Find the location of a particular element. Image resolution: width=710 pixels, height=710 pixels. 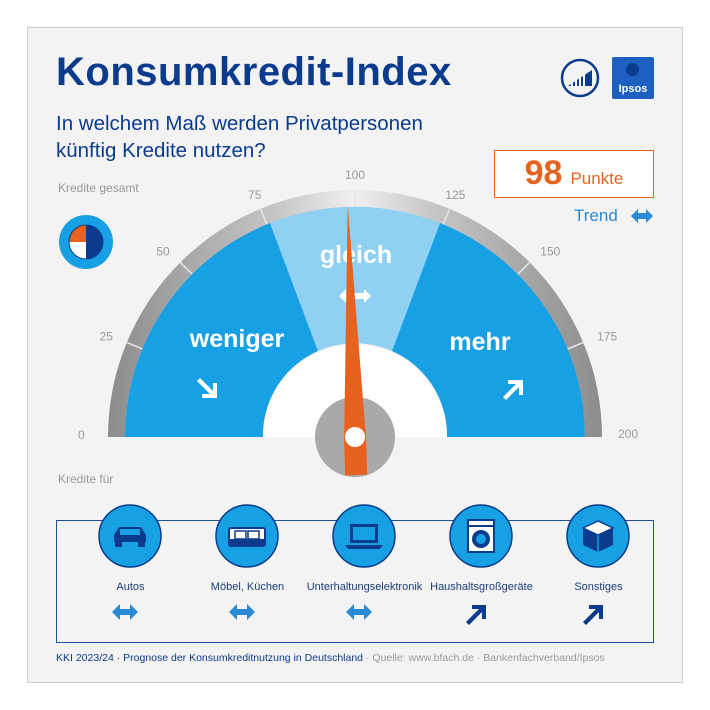

gauge-needle is located at coordinates (356, 340).